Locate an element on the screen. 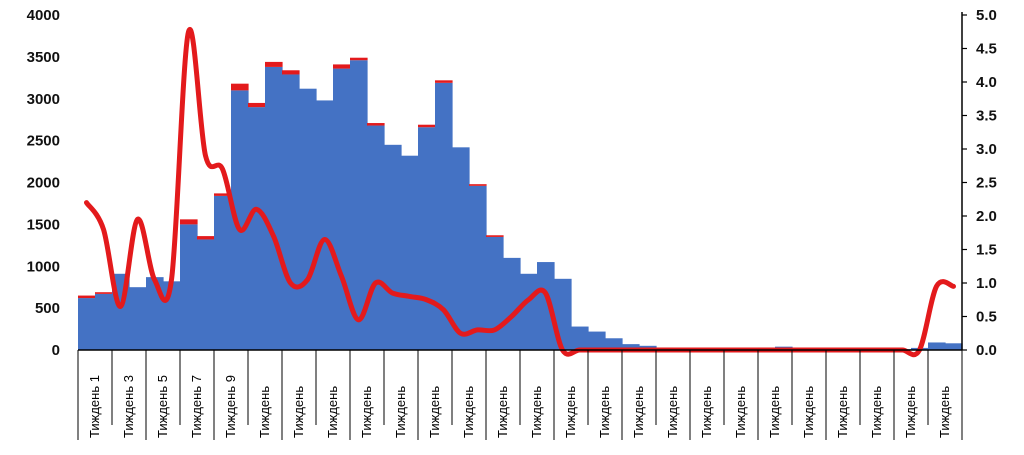 The image size is (1024, 455). right-axis-ticks: 0.0 0.5 1.0 1.5 2.0 2.5 3.0 3.5 4.0 4.5 5.0 is located at coordinates (986, 183).